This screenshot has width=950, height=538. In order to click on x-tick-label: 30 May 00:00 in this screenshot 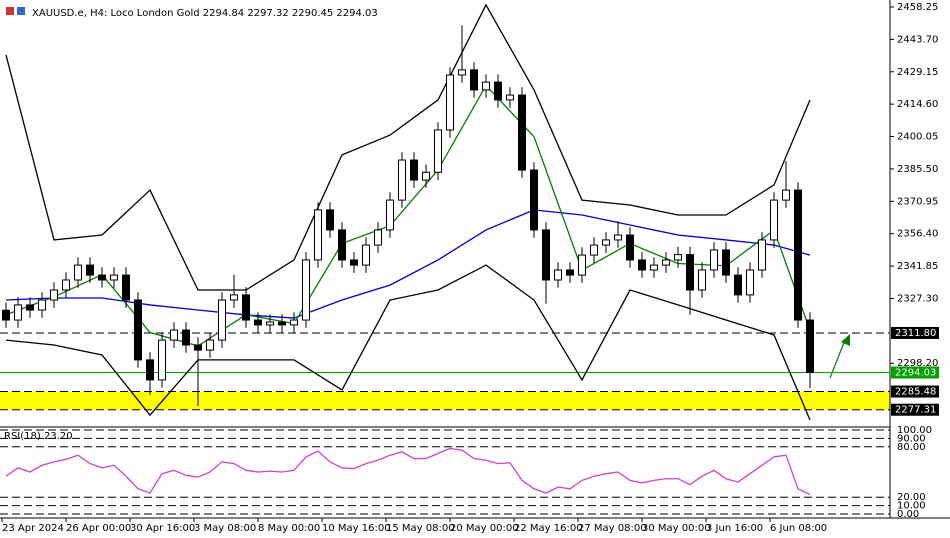, I will do `click(676, 528)`.